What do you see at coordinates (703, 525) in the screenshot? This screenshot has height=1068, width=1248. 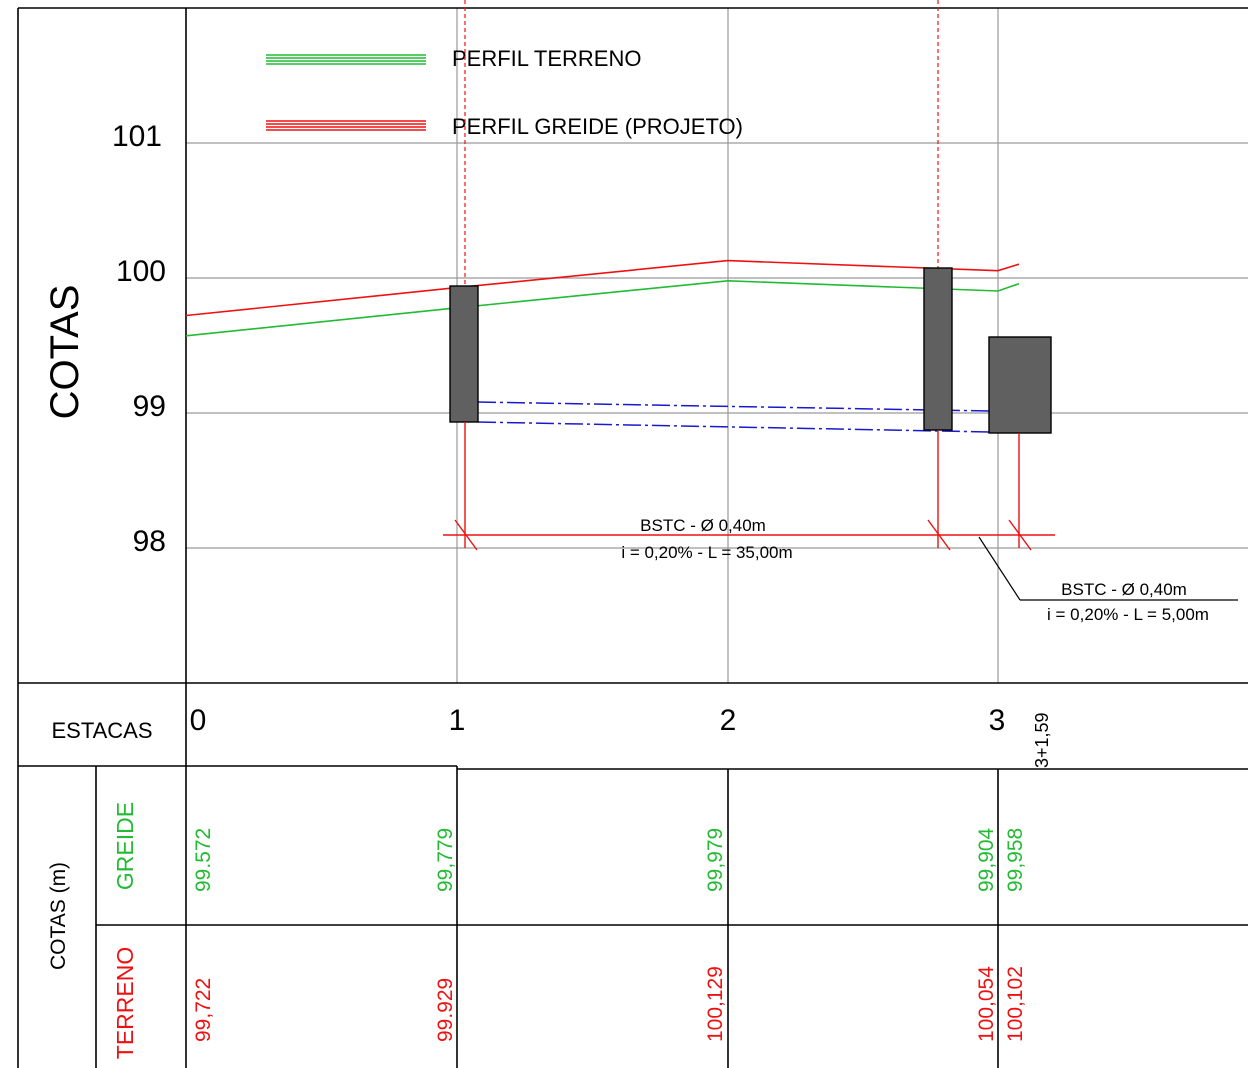 I see `pipe-main-label-1: BSTC - Ø 0,40m` at bounding box center [703, 525].